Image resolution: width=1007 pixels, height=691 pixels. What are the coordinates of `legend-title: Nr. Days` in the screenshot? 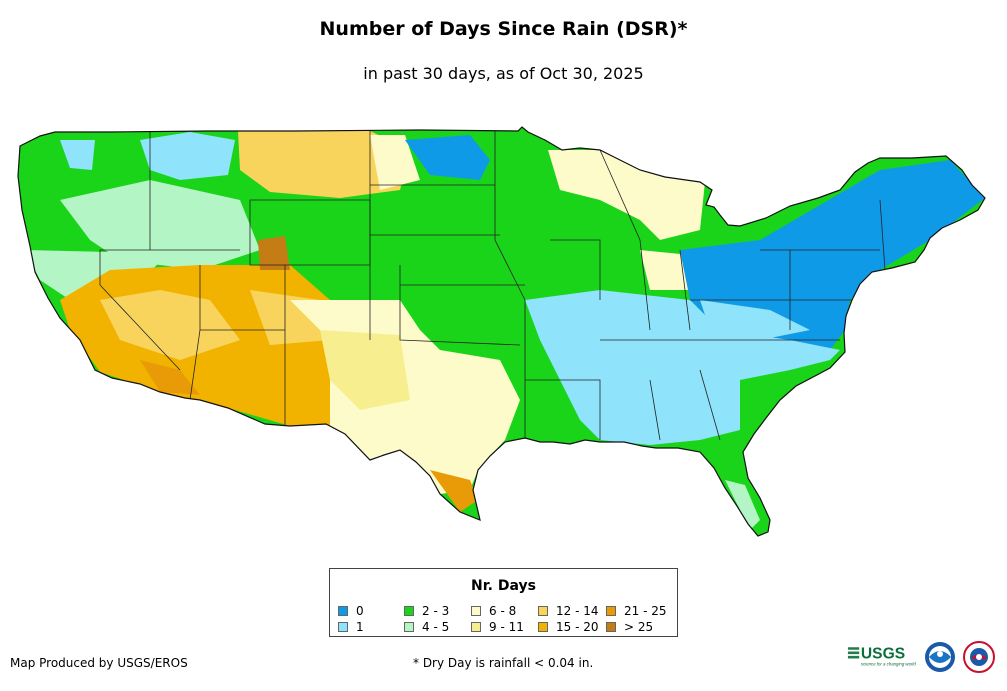 It's located at (503, 586).